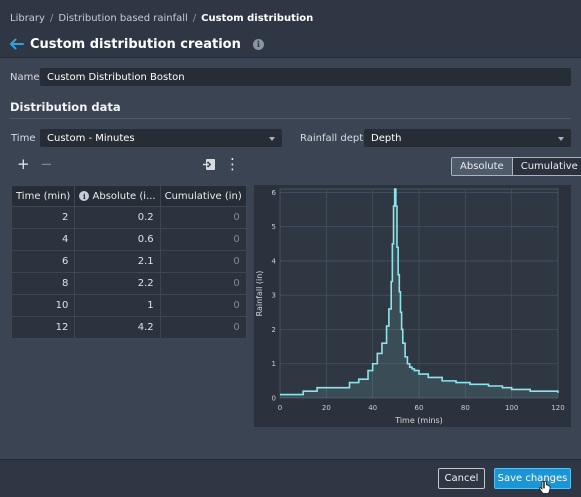 This screenshot has height=497, width=581. I want to click on y-tick-label: 5, so click(274, 227).